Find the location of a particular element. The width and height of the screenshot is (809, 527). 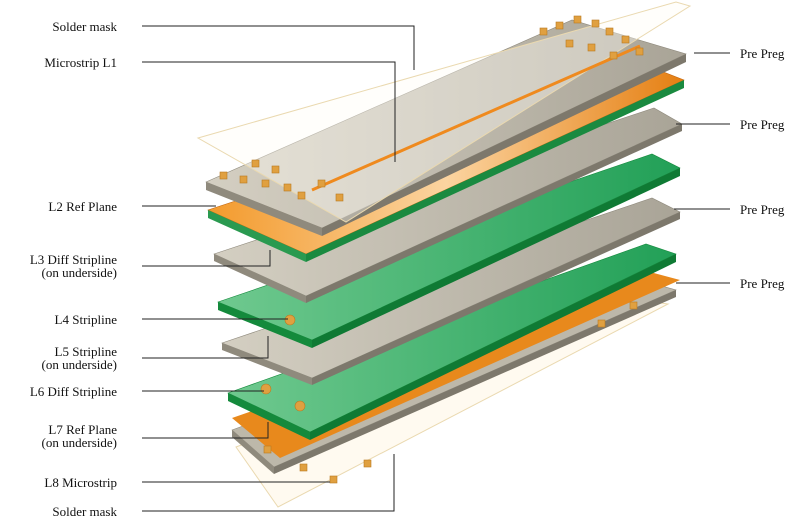

label-microstrip-l1: Microstrip L1 is located at coordinates (80, 62).